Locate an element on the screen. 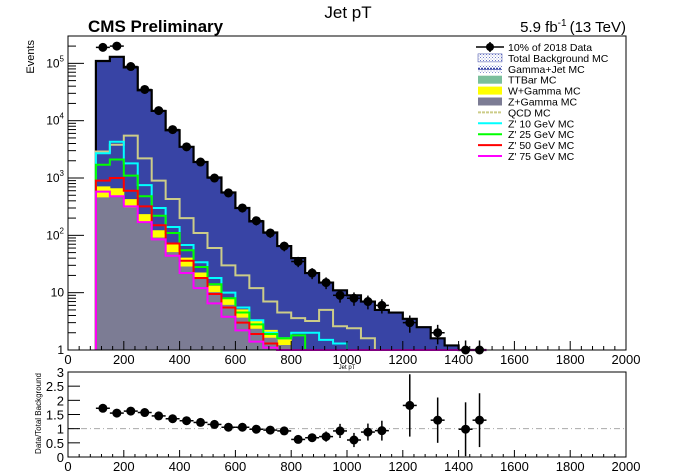 This screenshot has height=472, width=696. y-tick-label: 10⁴ is located at coordinates (55, 120).